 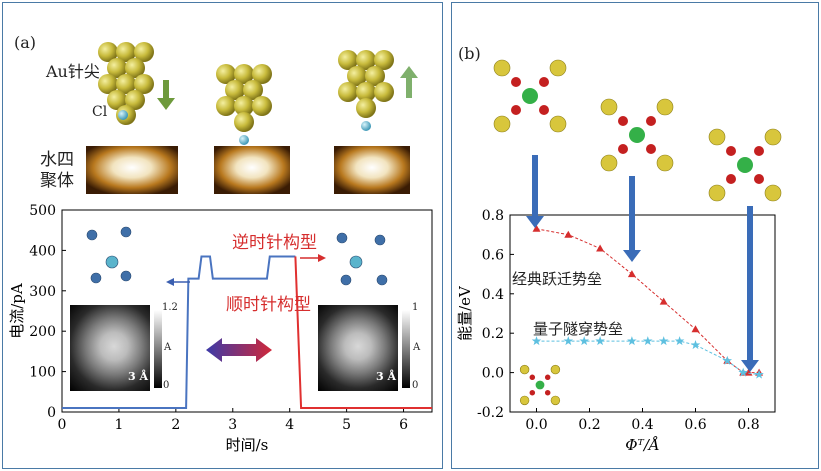 I want to click on y-axis-label-a: 电流/pA, so click(x=17, y=311).